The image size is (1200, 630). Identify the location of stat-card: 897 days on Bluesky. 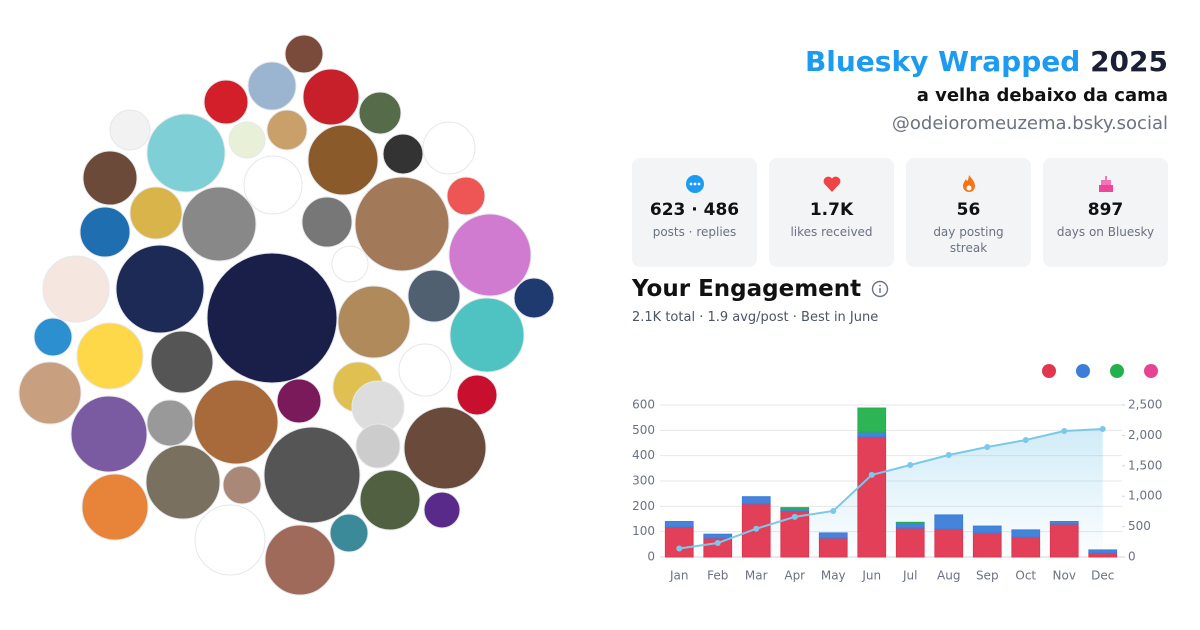
(1105, 212).